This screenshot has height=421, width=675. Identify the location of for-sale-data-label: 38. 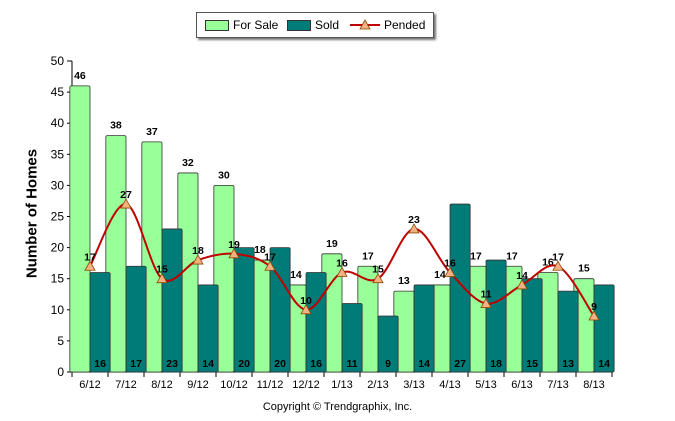
(116, 126).